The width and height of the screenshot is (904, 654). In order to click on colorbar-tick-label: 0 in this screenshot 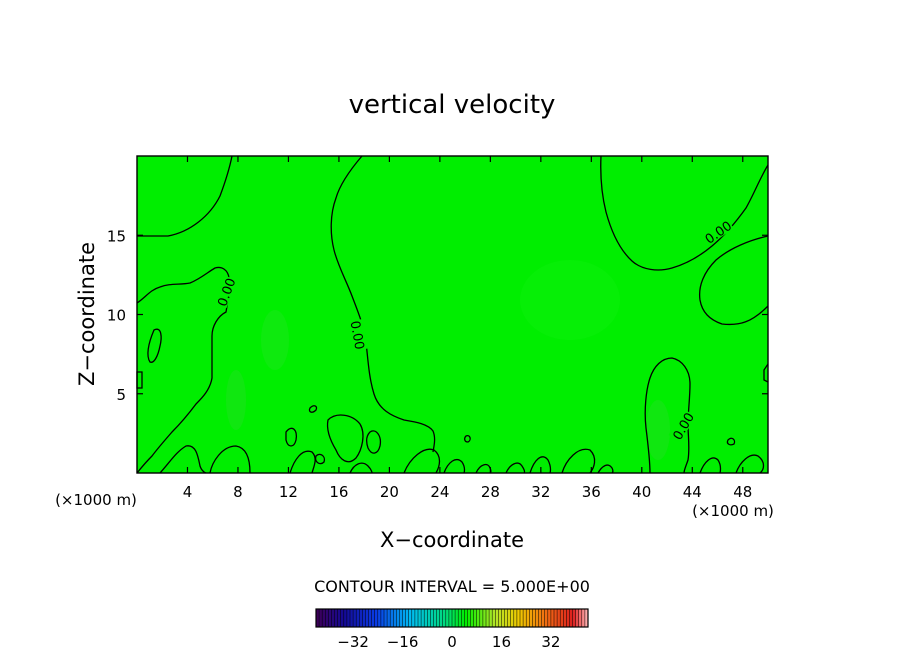, I will do `click(452, 642)`.